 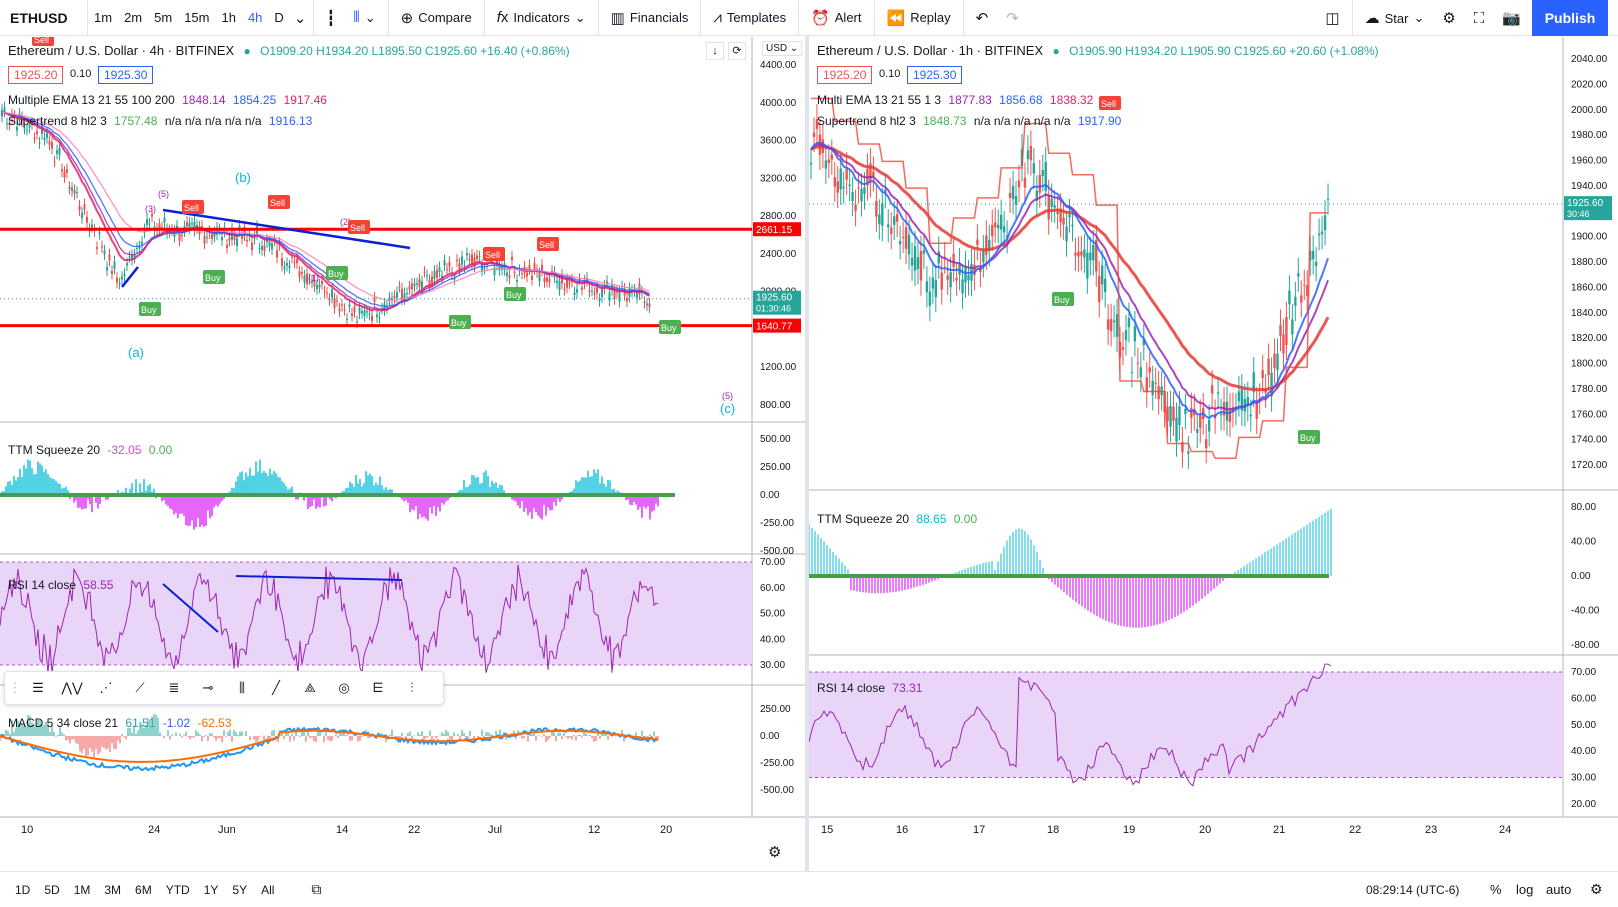 What do you see at coordinates (1511, 18) in the screenshot?
I see `snapshot-button: 📷` at bounding box center [1511, 18].